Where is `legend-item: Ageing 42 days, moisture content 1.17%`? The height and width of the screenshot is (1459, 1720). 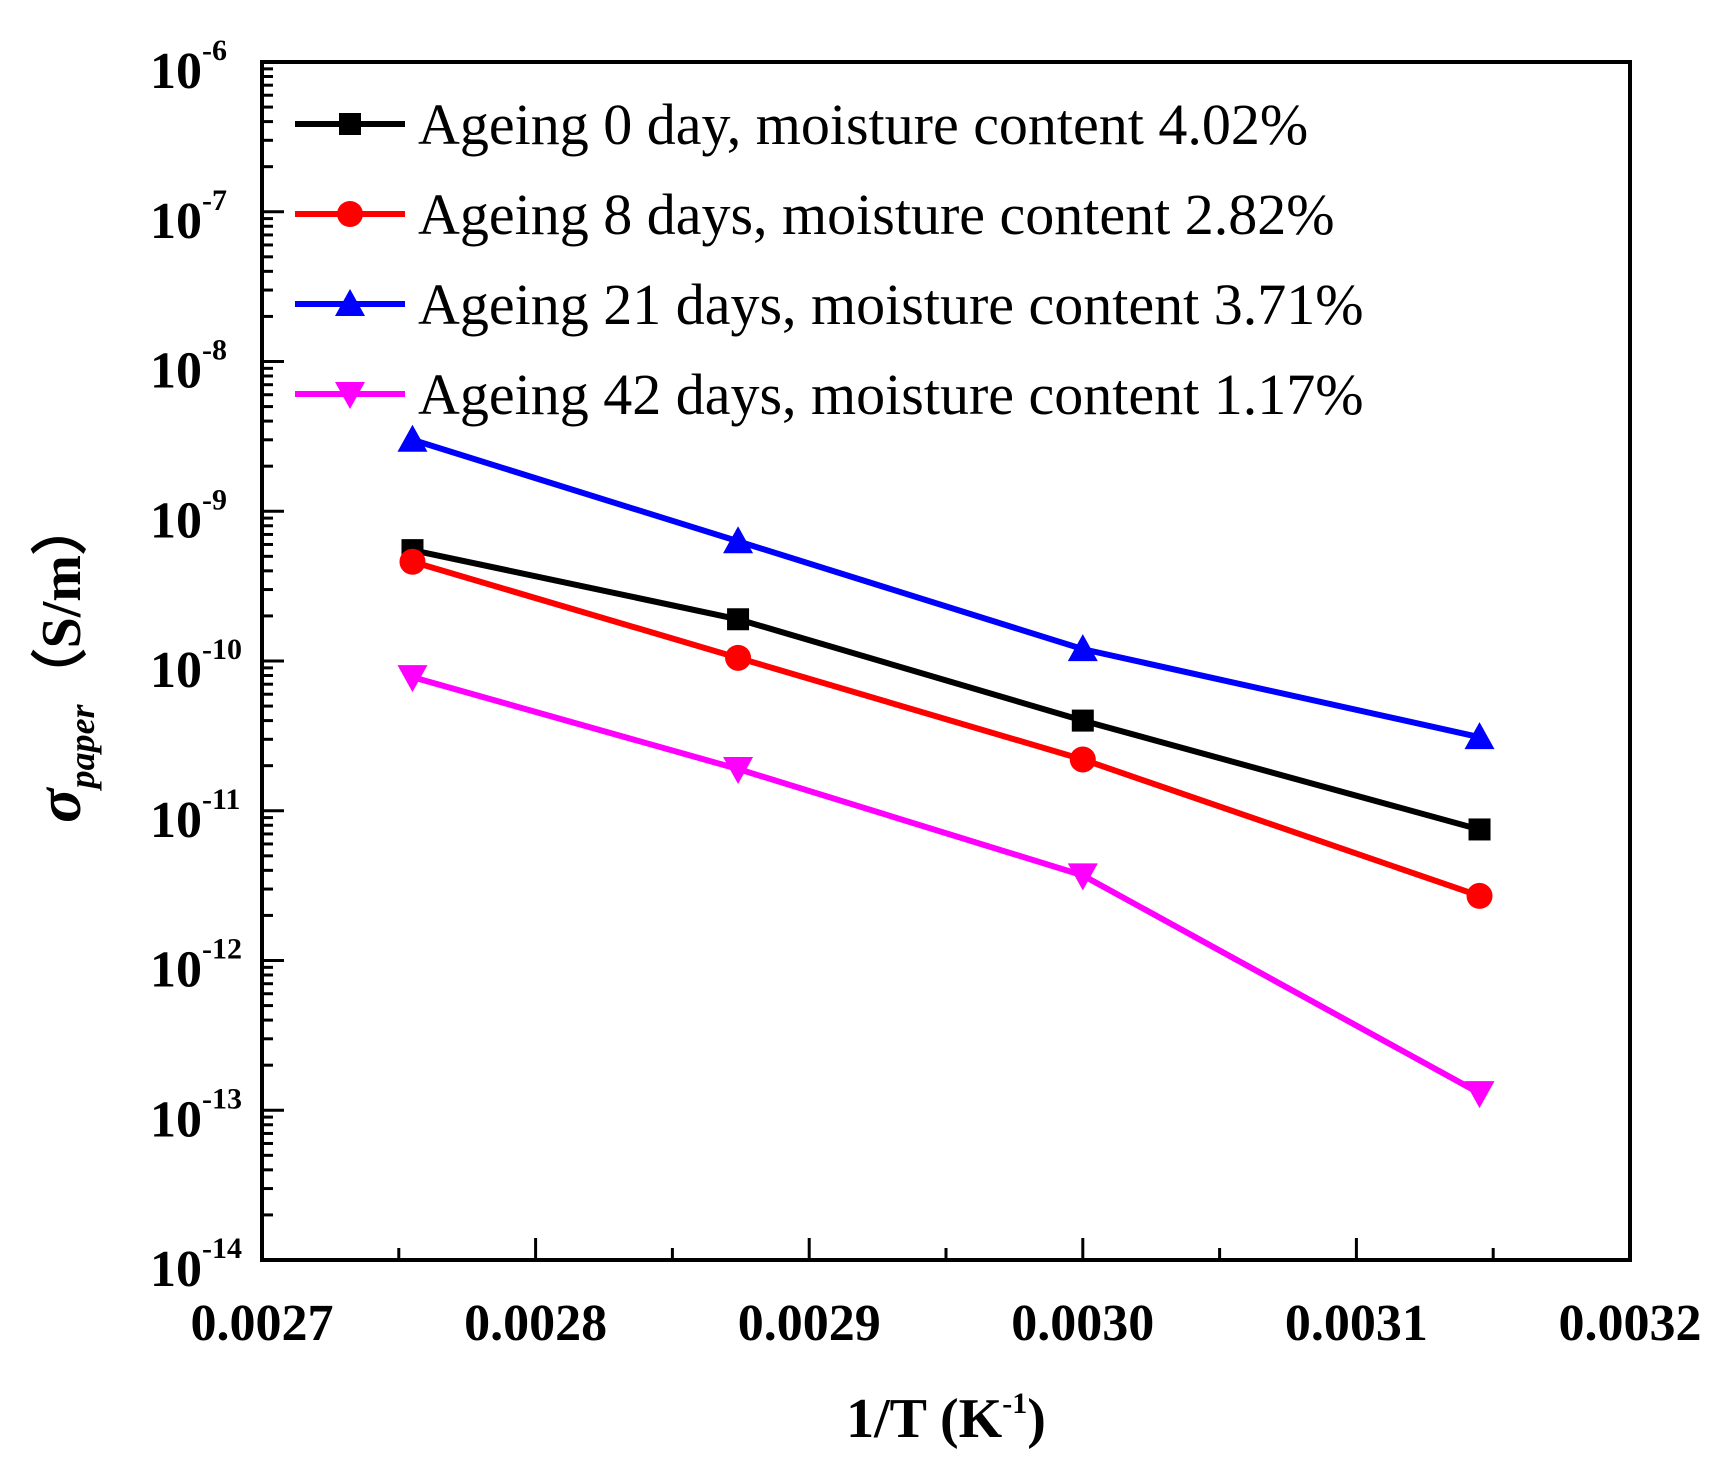
legend-item: Ageing 42 days, moisture content 1.17% is located at coordinates (829, 394).